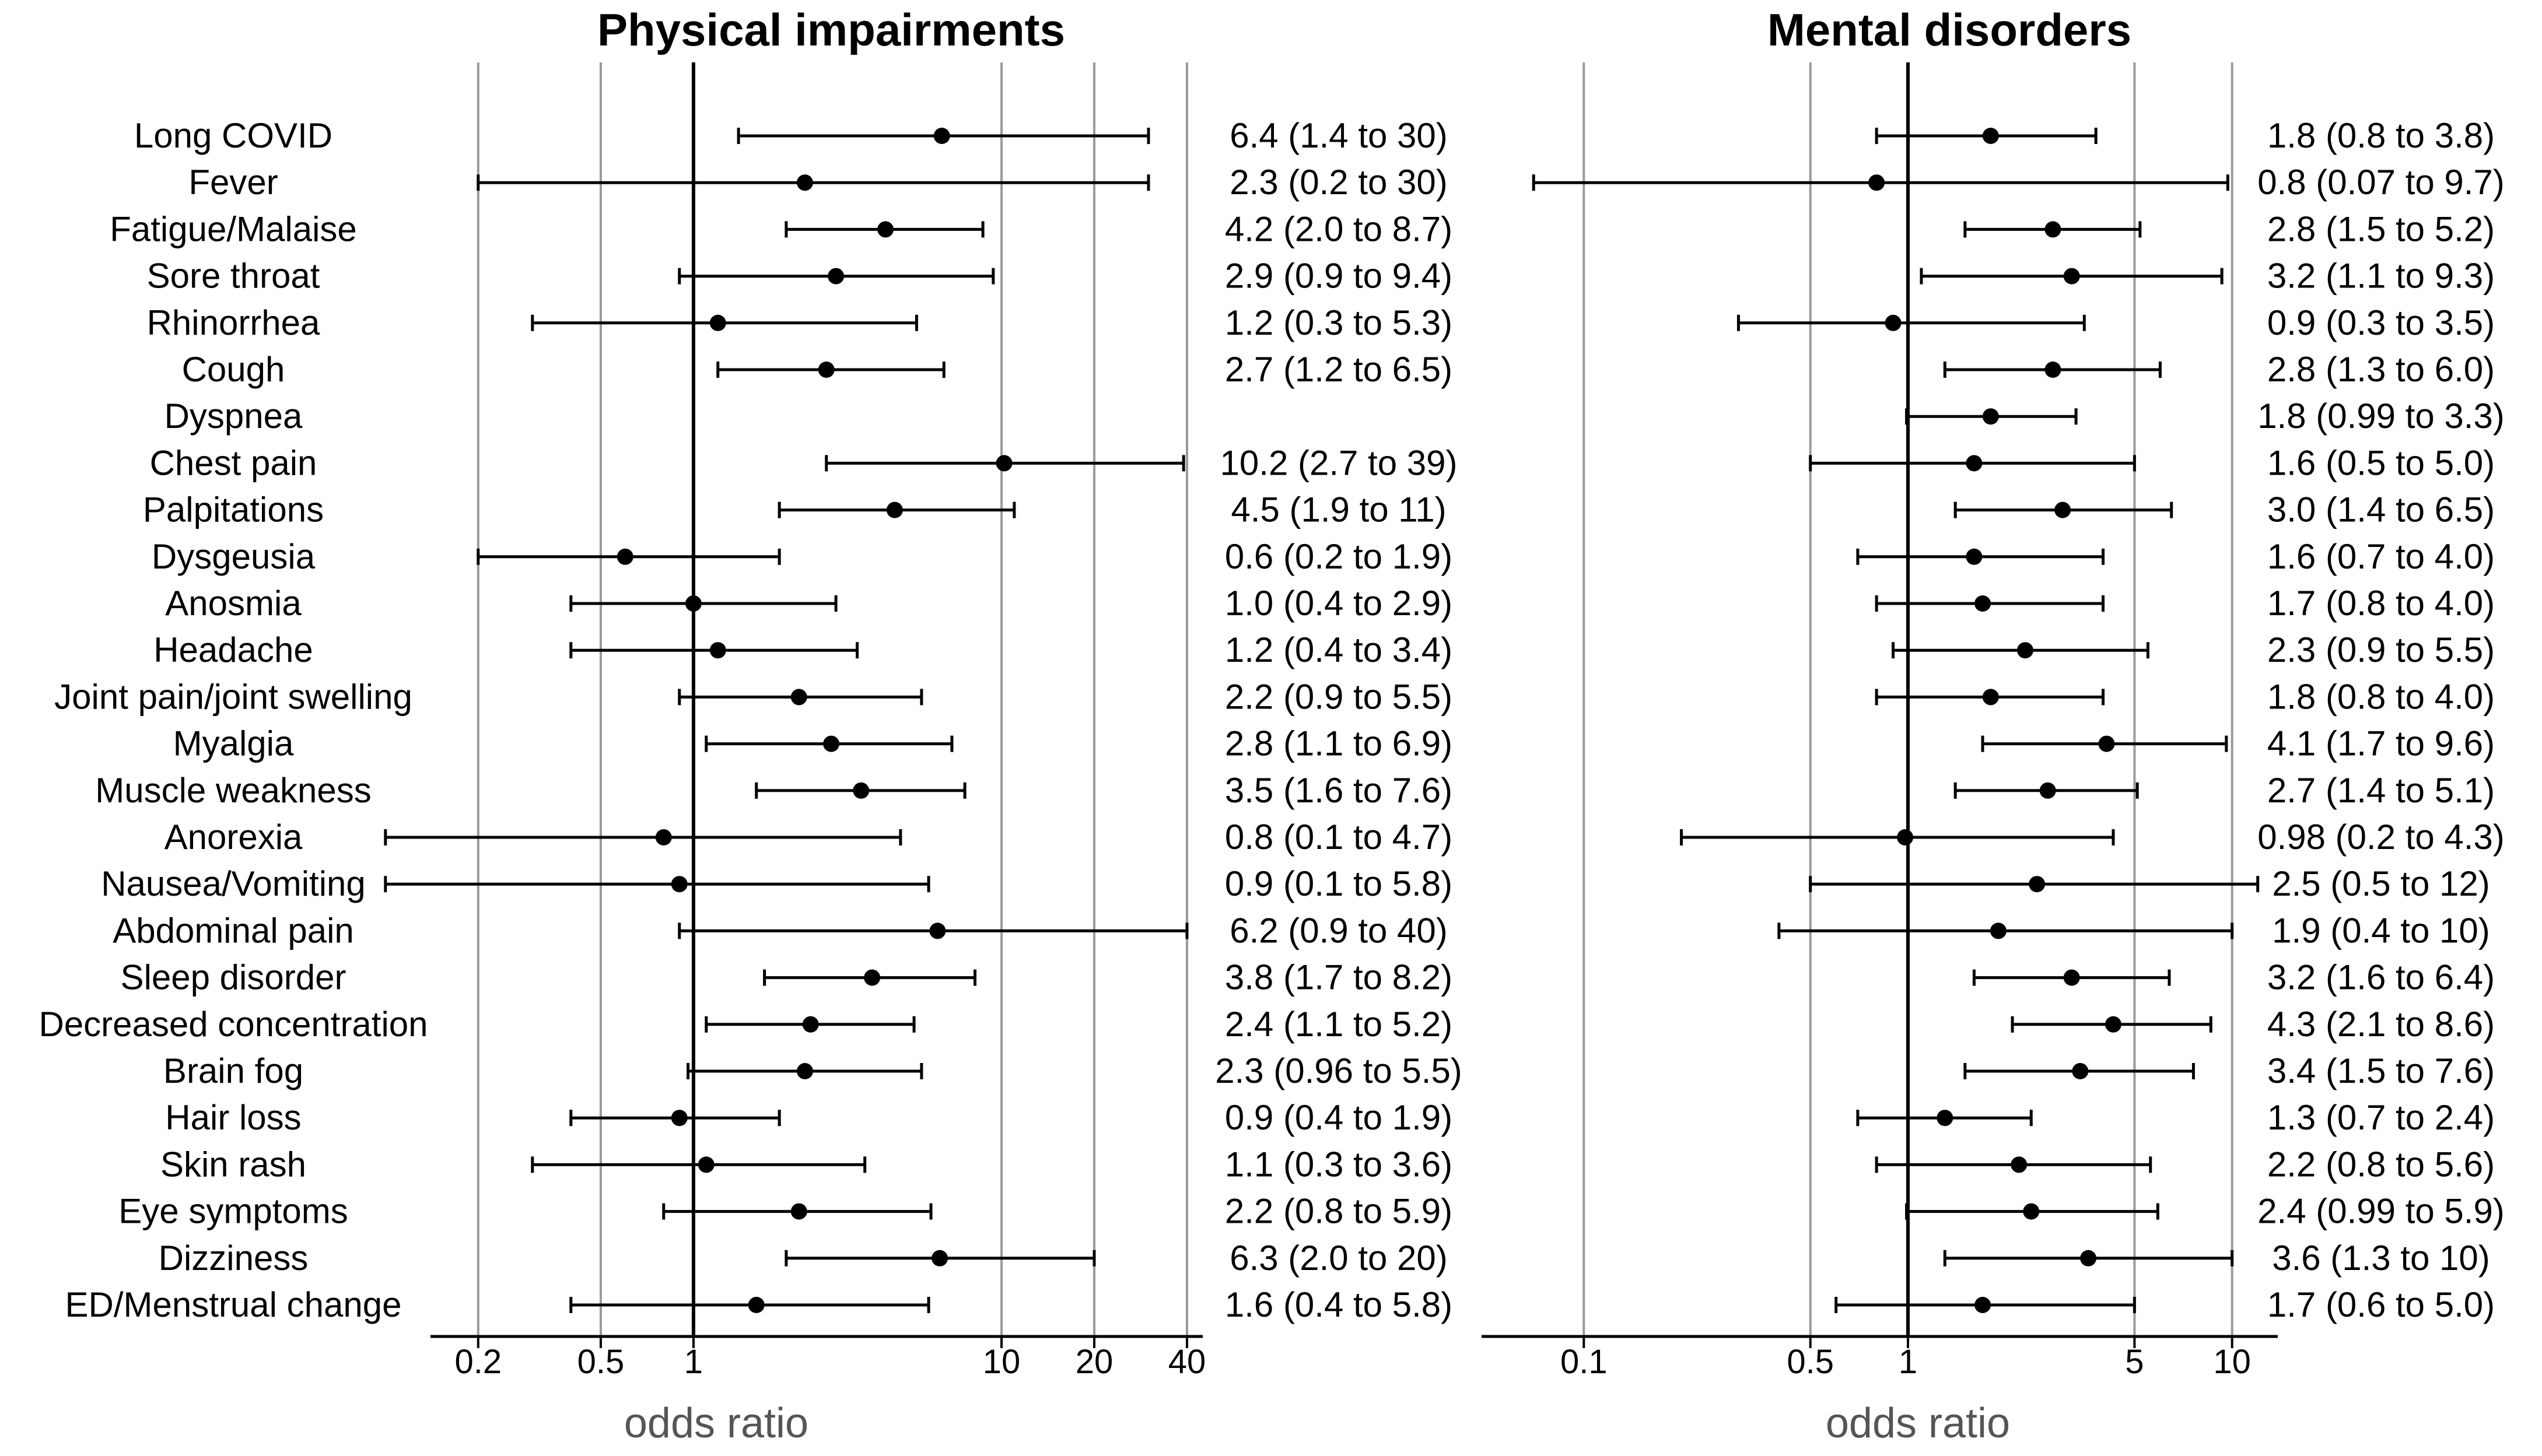 The height and width of the screenshot is (1456, 2542). I want to click on forest-row: Palpitations 4.5 (1.9 to 11), so click(795, 509).